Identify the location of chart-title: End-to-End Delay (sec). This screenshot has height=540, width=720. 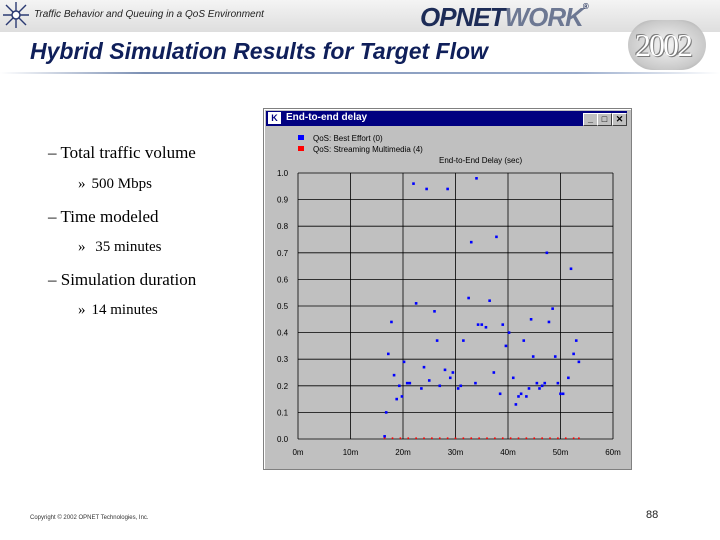
(480, 160).